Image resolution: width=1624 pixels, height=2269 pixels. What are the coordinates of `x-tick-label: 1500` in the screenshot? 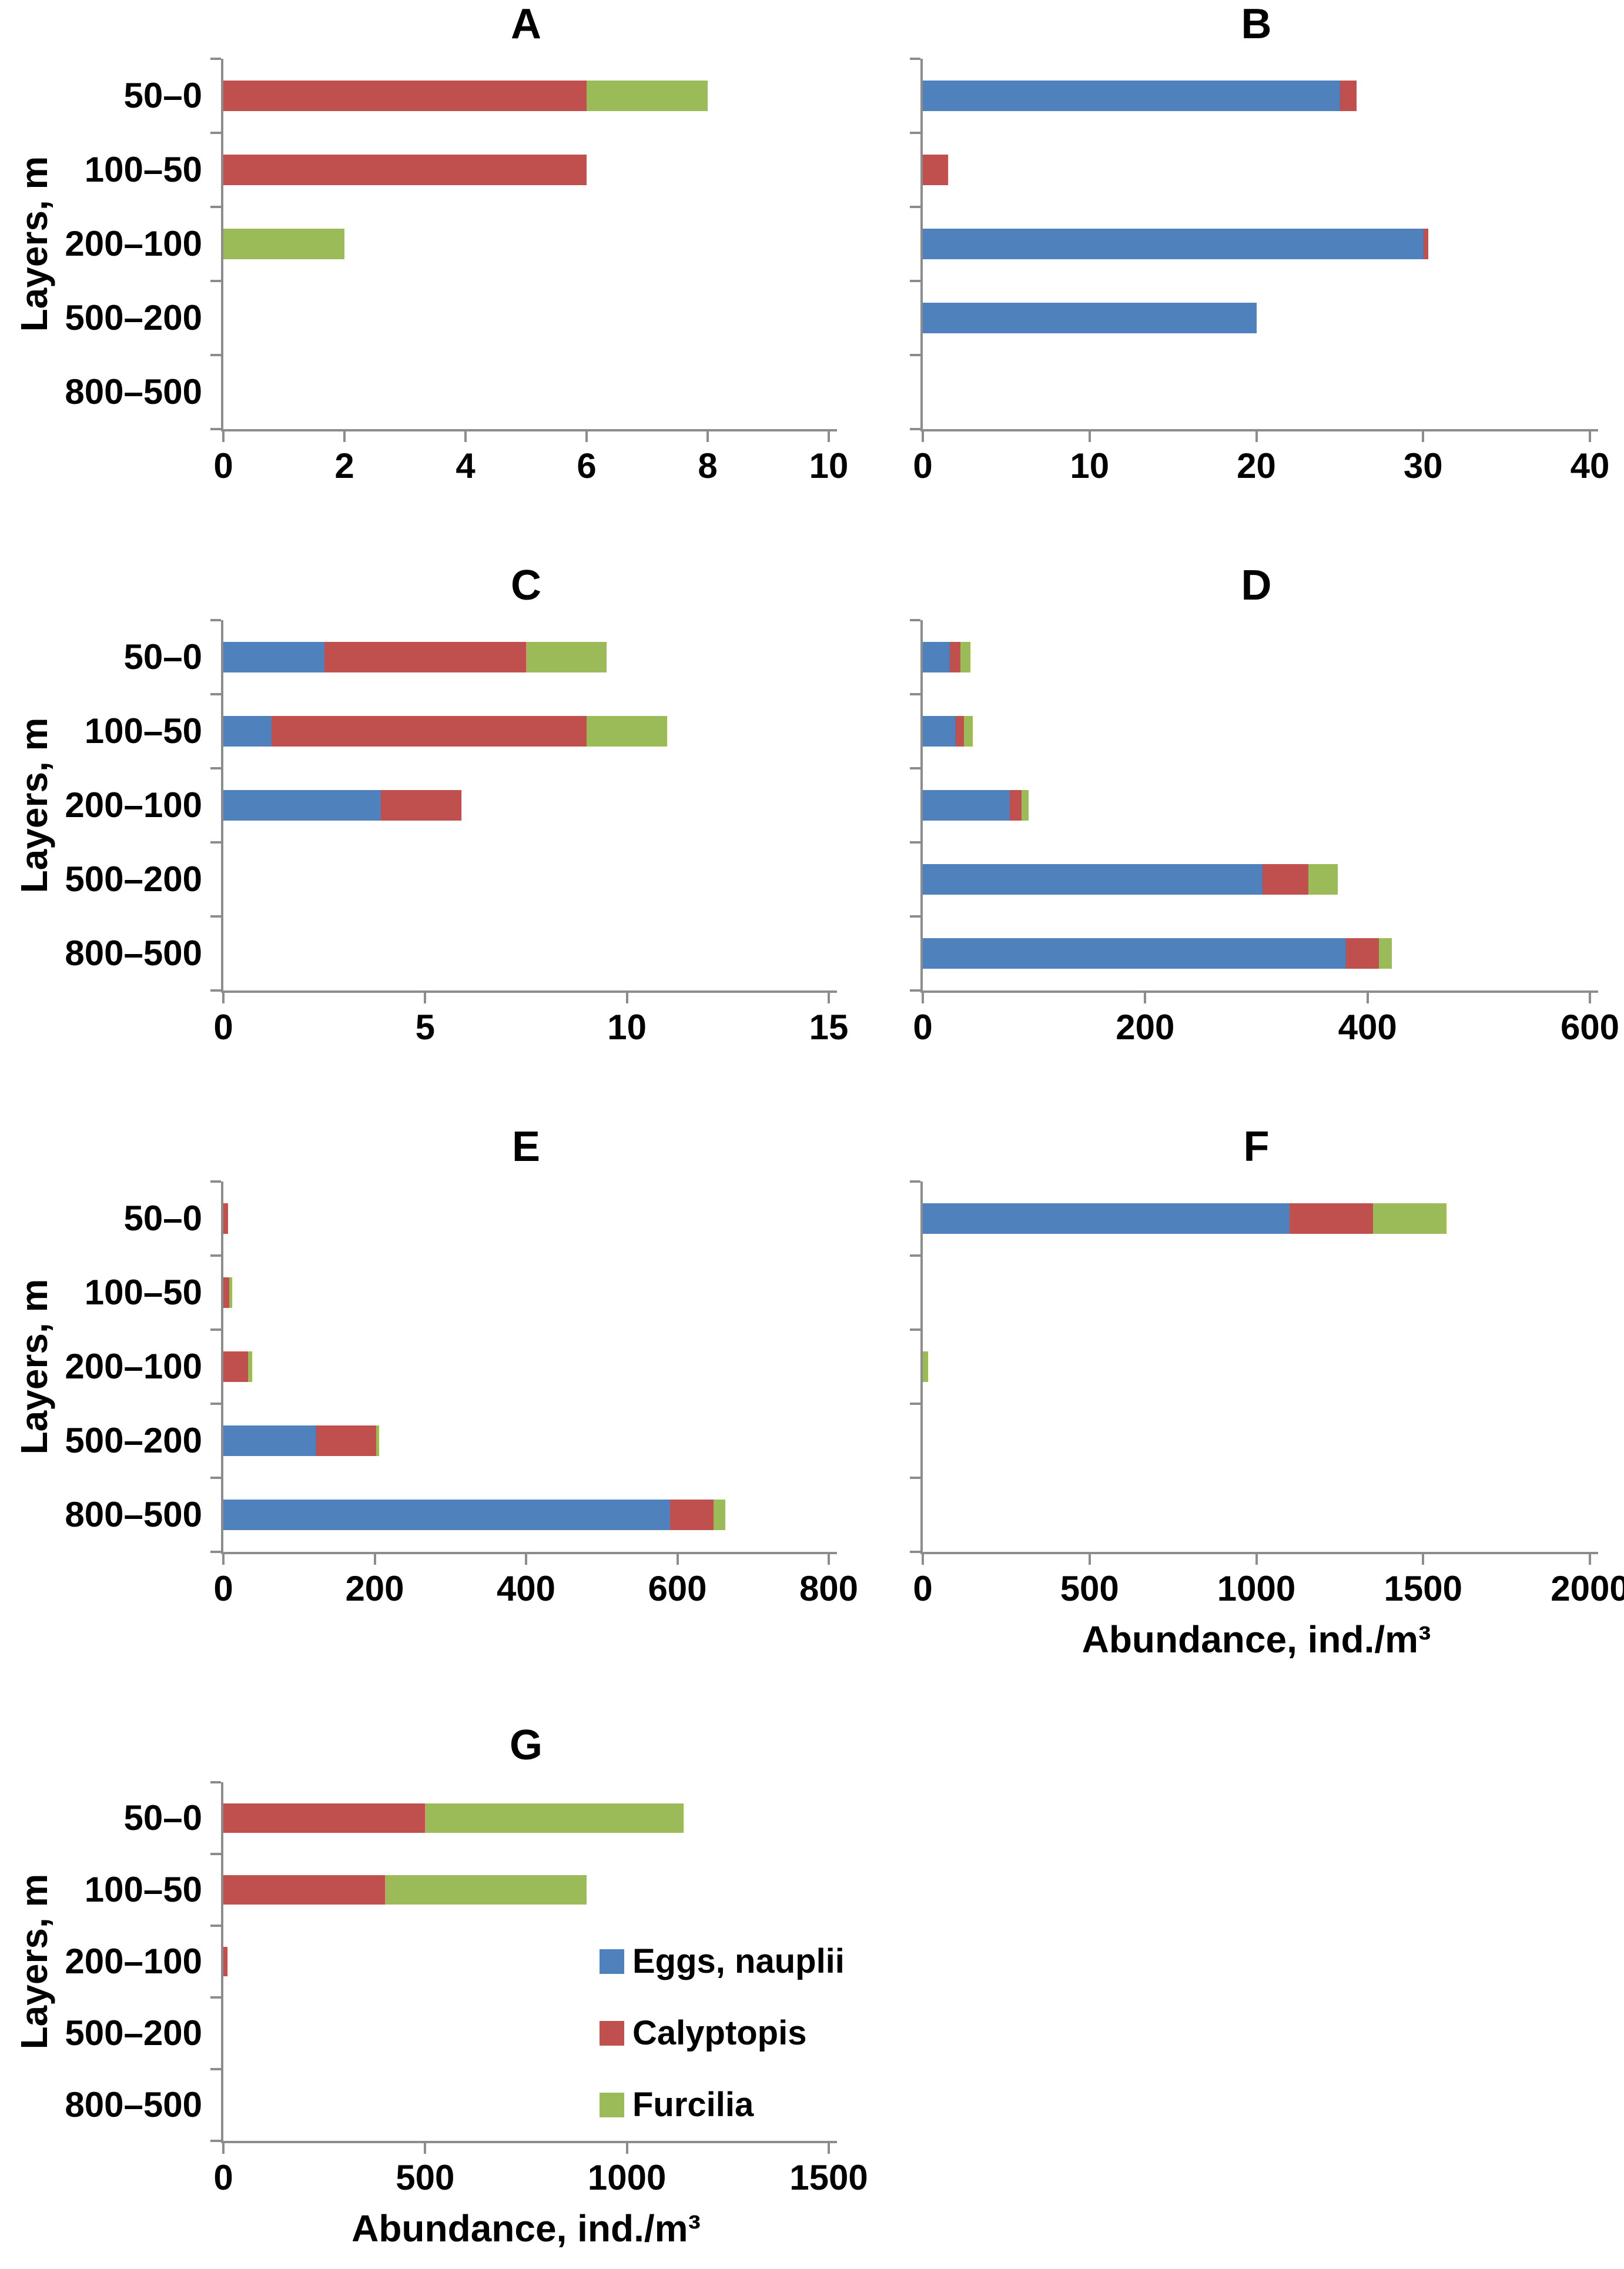 It's located at (829, 2177).